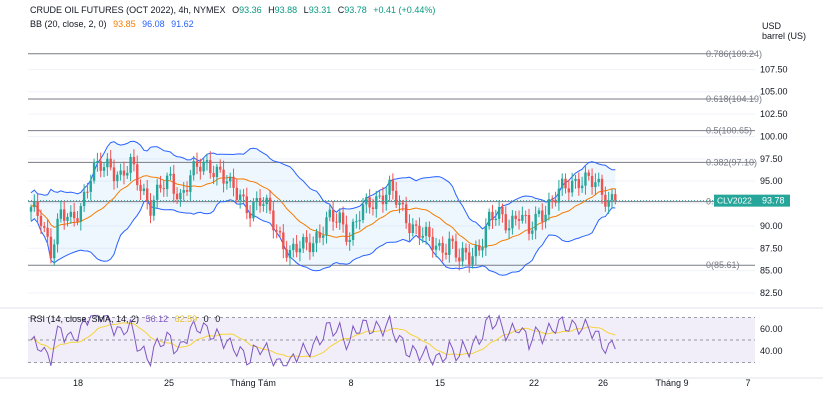 This screenshot has width=823, height=411. Describe the element at coordinates (734, 54) in the screenshot. I see `fib-label: 0.786(109.24)` at that location.